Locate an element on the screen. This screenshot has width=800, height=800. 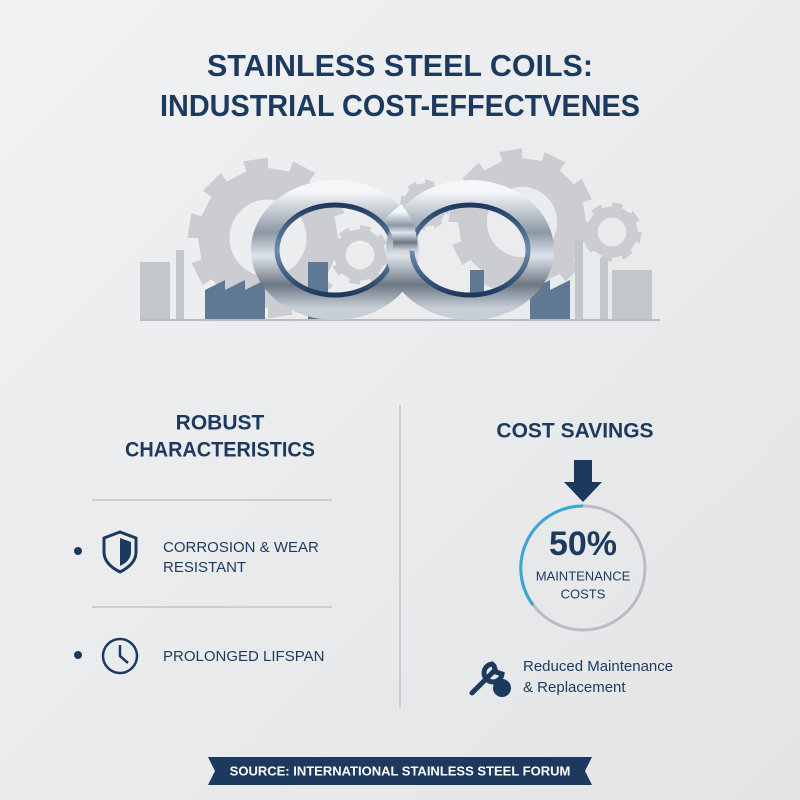
section-heading: CHARACTERISTICS is located at coordinates (220, 450).